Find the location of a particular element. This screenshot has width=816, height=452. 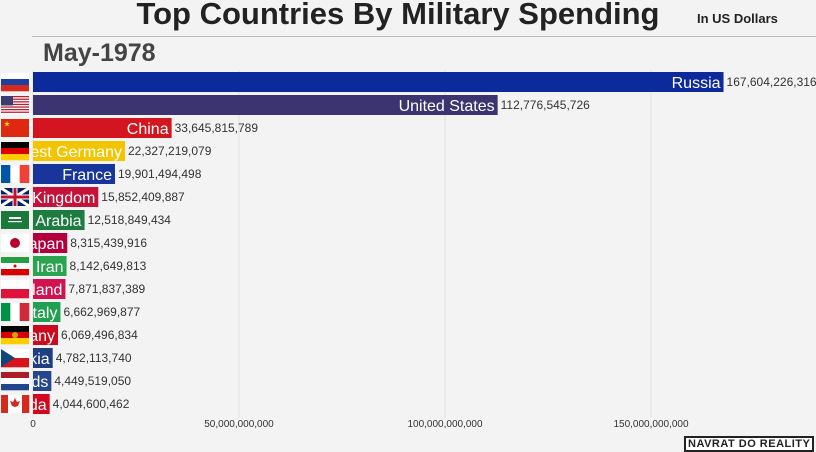

value-label: 6,069,496,834 is located at coordinates (99, 335).